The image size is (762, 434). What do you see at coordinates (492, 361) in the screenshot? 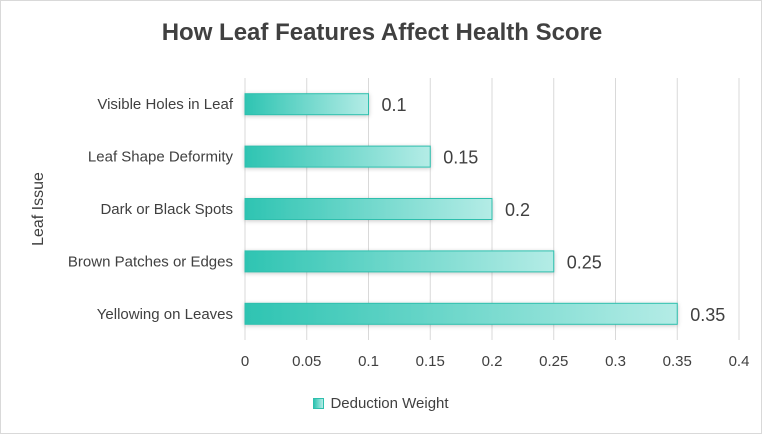
I see `x-tick-label: 0.2` at bounding box center [492, 361].